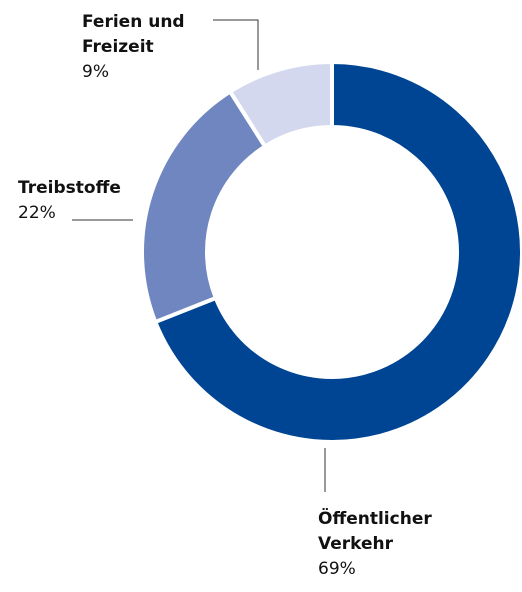 The image size is (522, 592). Describe the element at coordinates (375, 531) in the screenshot. I see `category-label: Öffentlicher Verkehr` at that location.